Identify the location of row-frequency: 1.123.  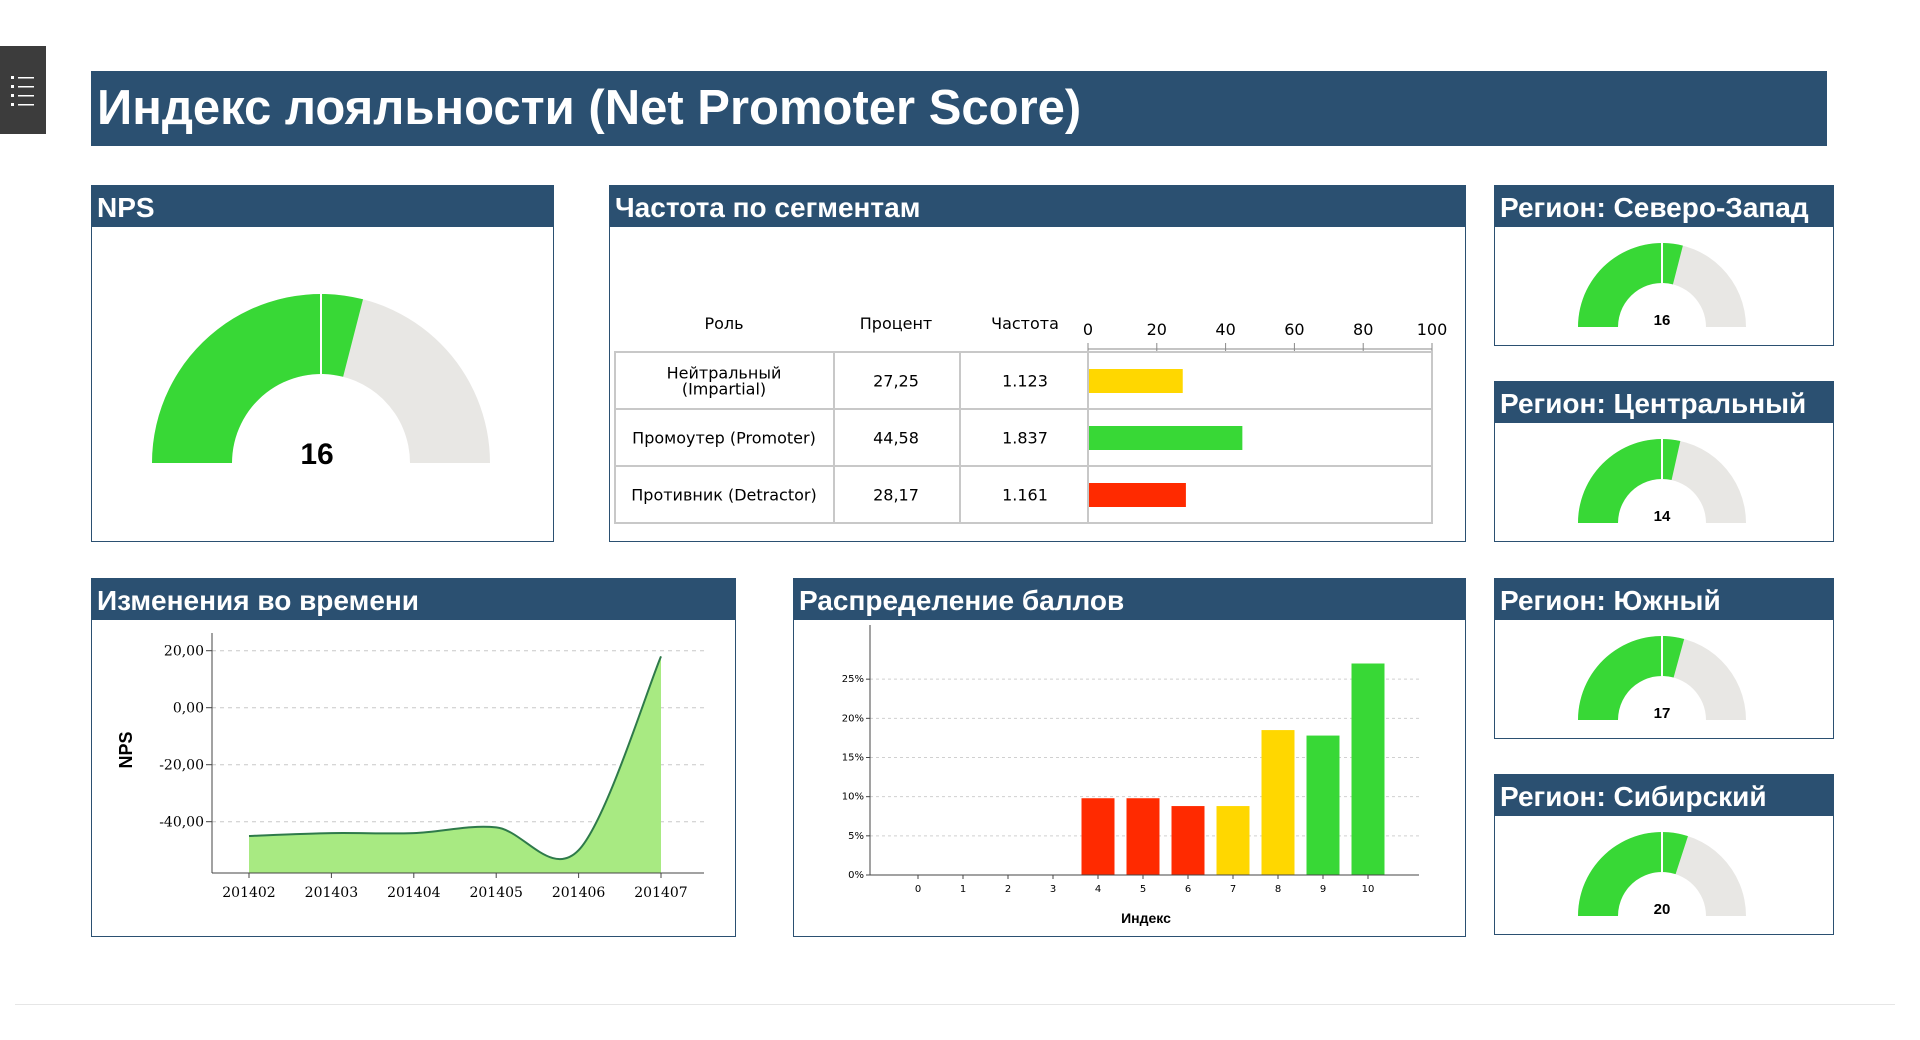
(1025, 381).